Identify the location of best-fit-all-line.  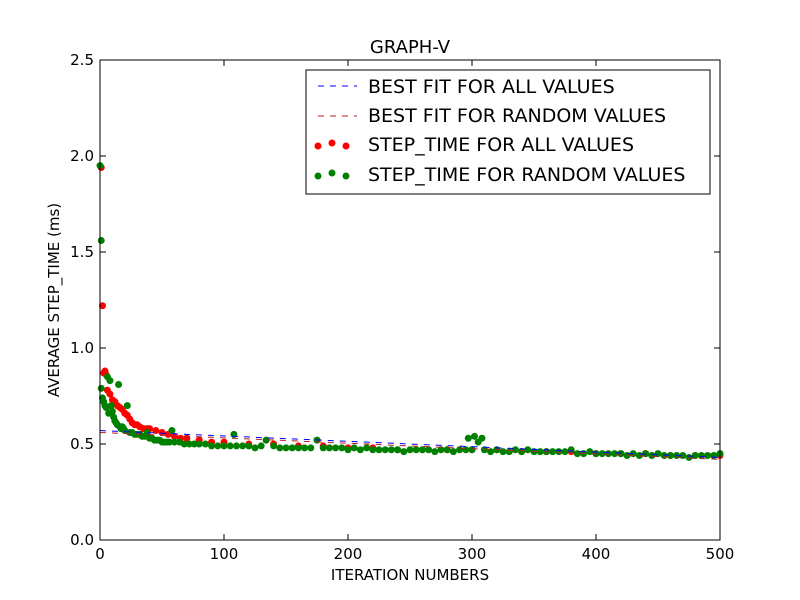
(410, 444).